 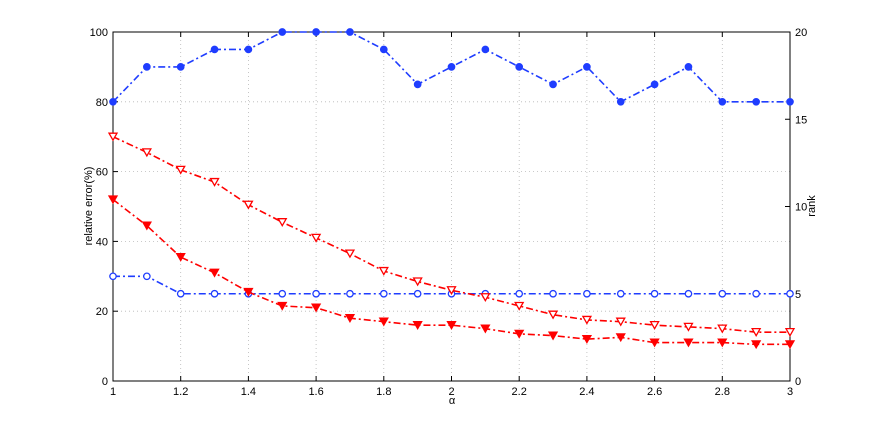 I want to click on y-left-tick-label: 60, so click(x=102, y=173).